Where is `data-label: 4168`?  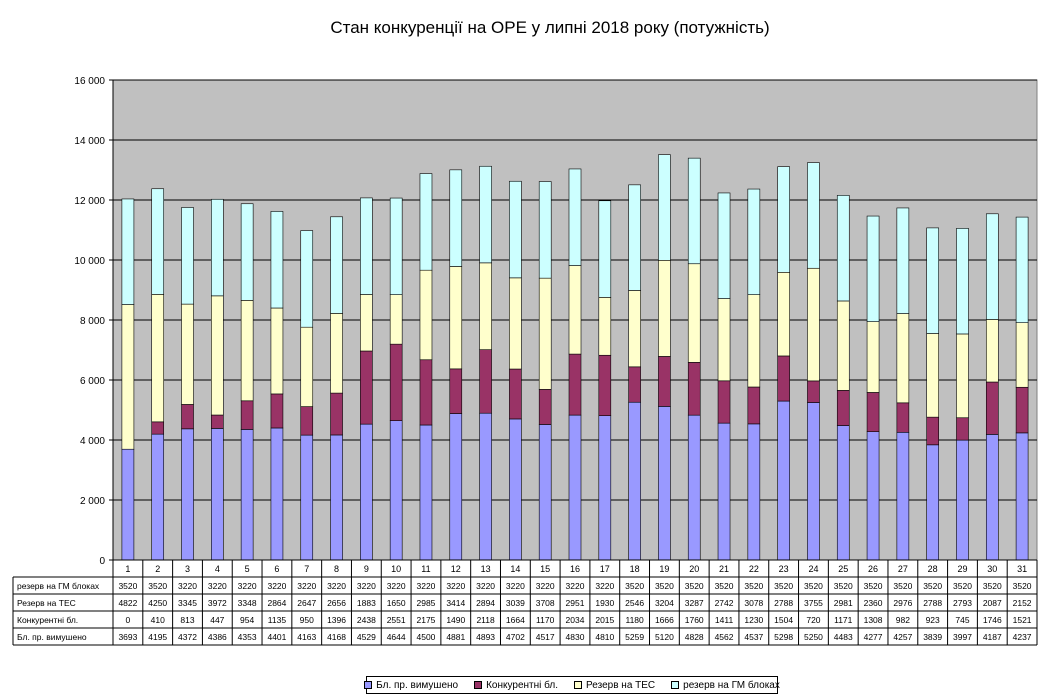
data-label: 4168 is located at coordinates (336, 637).